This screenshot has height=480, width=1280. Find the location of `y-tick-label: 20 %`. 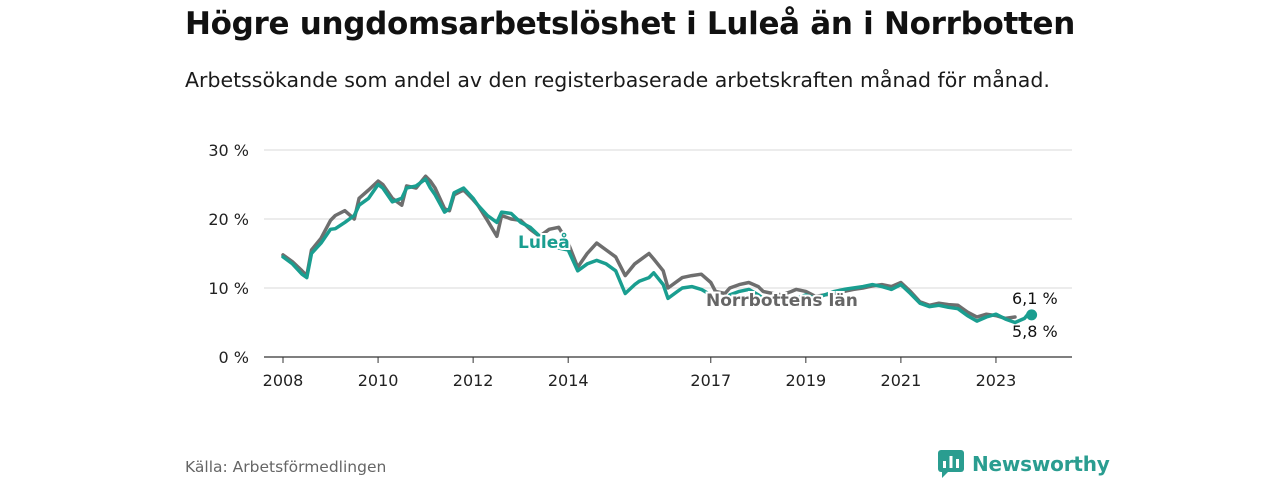

y-tick-label: 20 % is located at coordinates (228, 219).